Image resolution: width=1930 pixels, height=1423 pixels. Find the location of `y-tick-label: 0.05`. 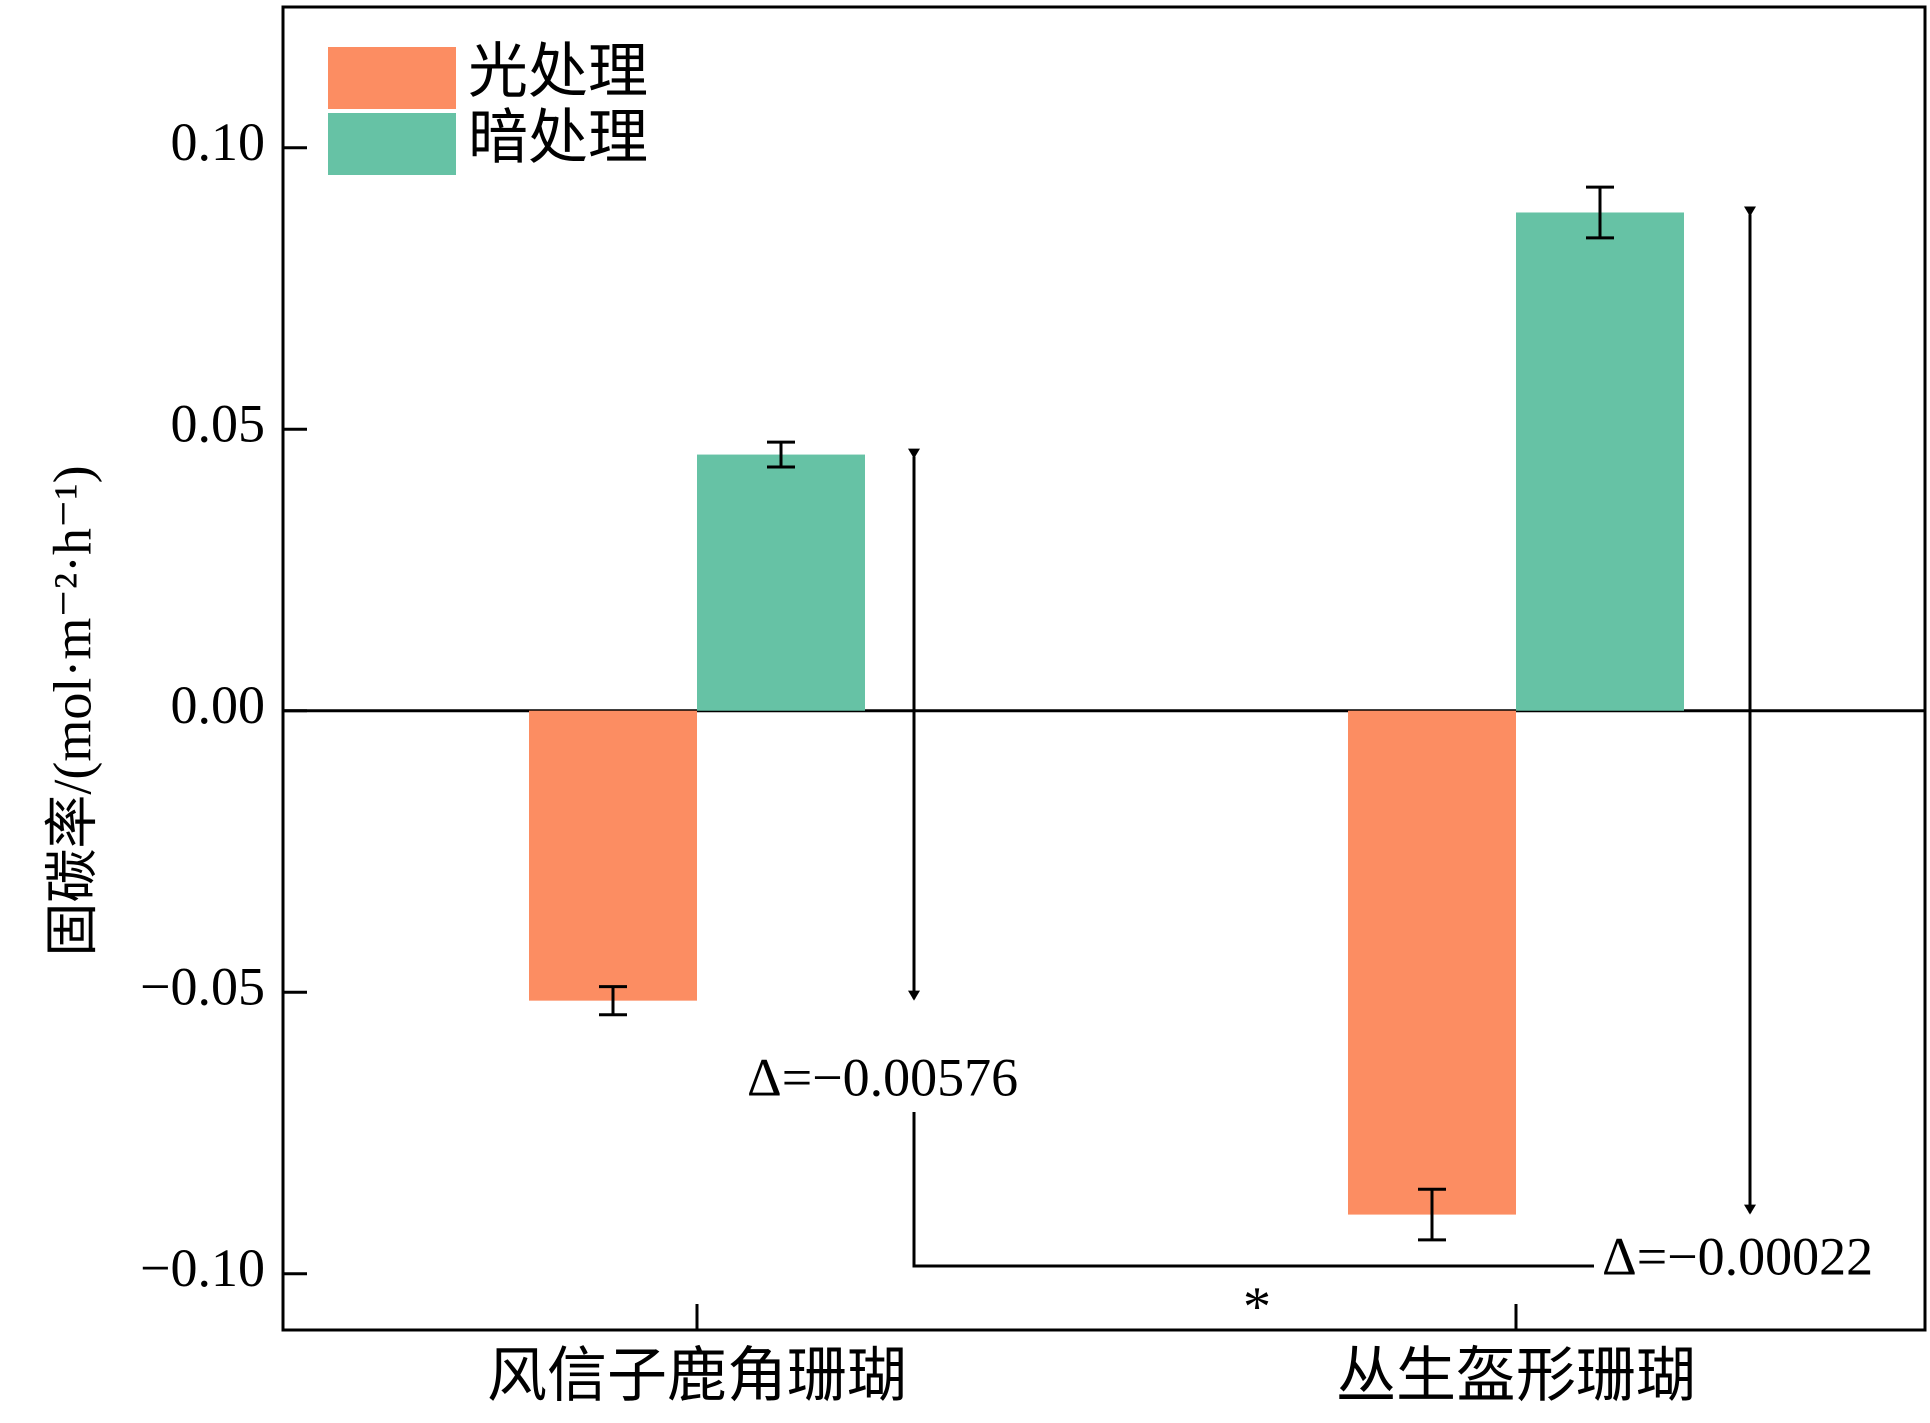

y-tick-label: 0.05 is located at coordinates (218, 424).